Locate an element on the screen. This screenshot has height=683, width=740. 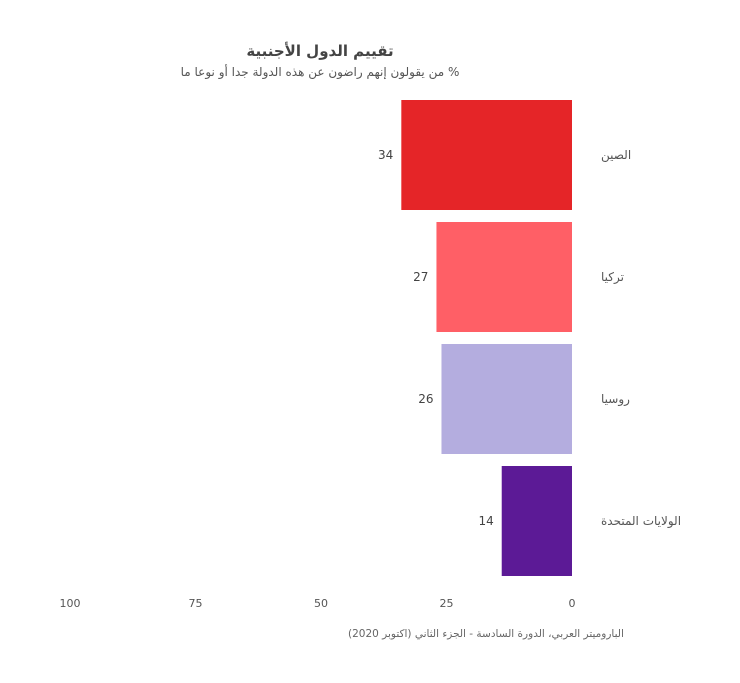
x-axis-ticks: 100 75 50 25 0 is located at coordinates (318, 603).